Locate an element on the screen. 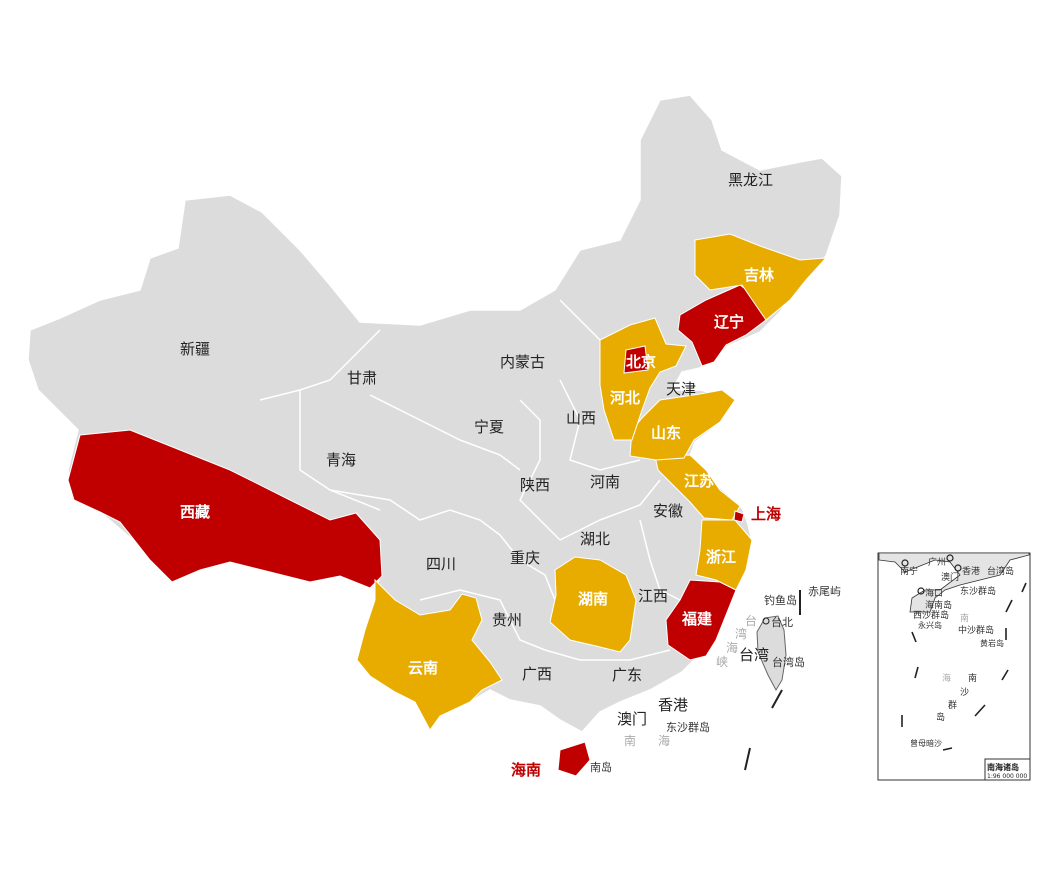 The height and width of the screenshot is (879, 1048). taibei-marker-icon is located at coordinates (766, 621).